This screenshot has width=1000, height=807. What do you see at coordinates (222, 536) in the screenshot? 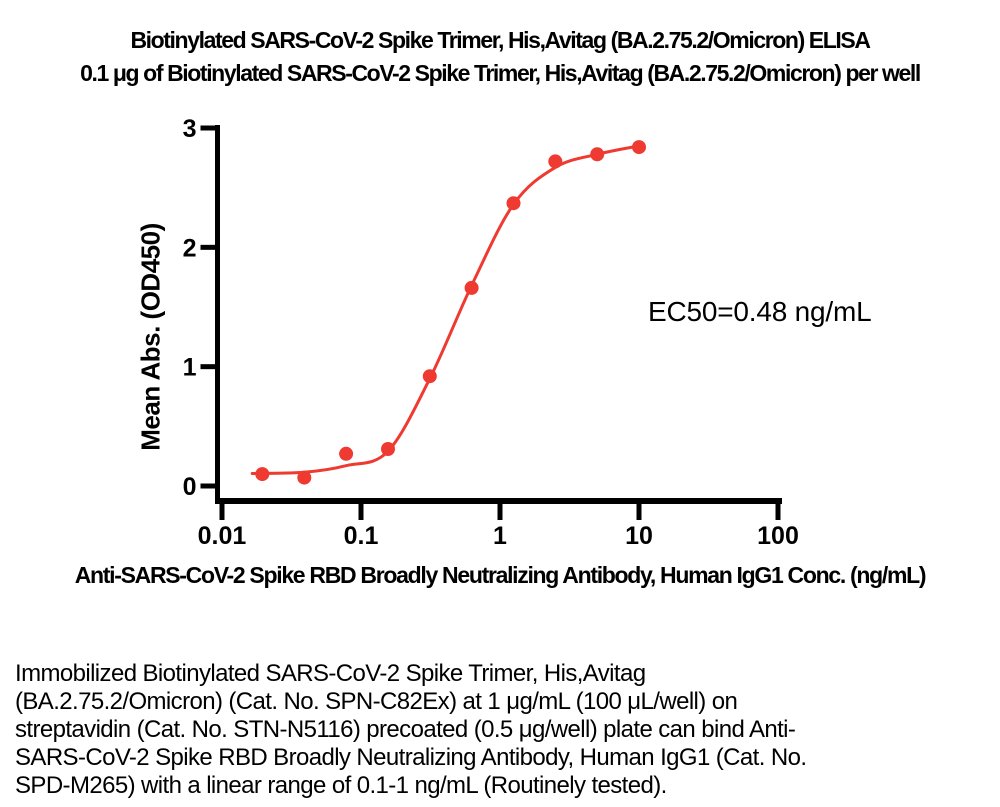
I see `x-tick-label: 0.01` at bounding box center [222, 536].